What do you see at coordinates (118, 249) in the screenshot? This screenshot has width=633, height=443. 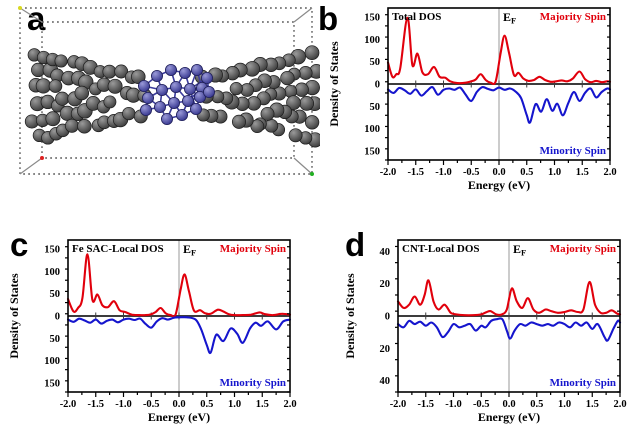 I see `plot-title: Fe SAC-Local DOS` at bounding box center [118, 249].